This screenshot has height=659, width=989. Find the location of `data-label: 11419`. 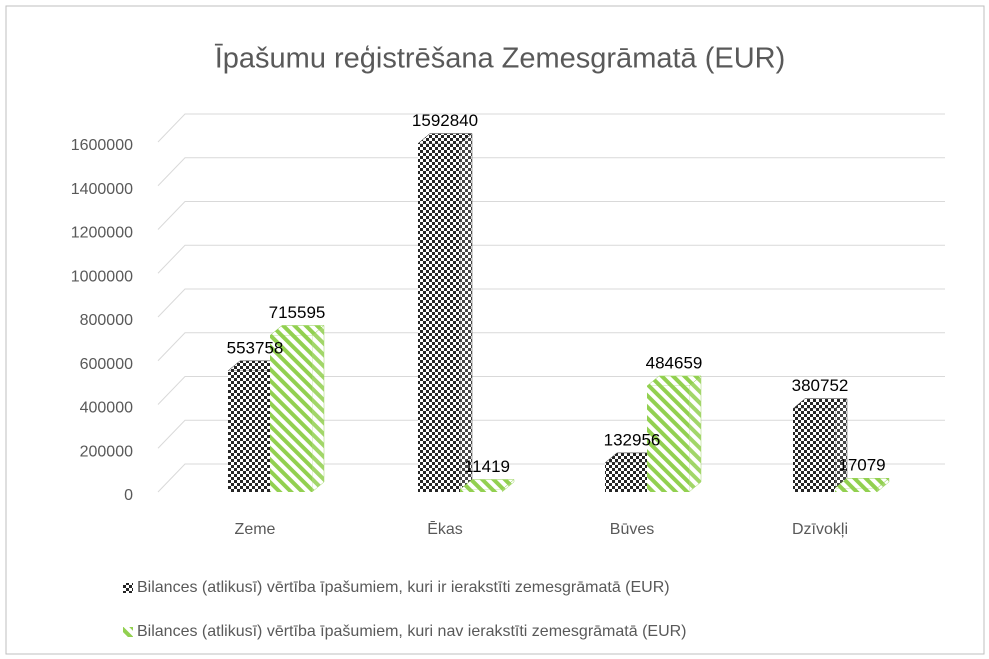

data-label: 11419 is located at coordinates (487, 466).